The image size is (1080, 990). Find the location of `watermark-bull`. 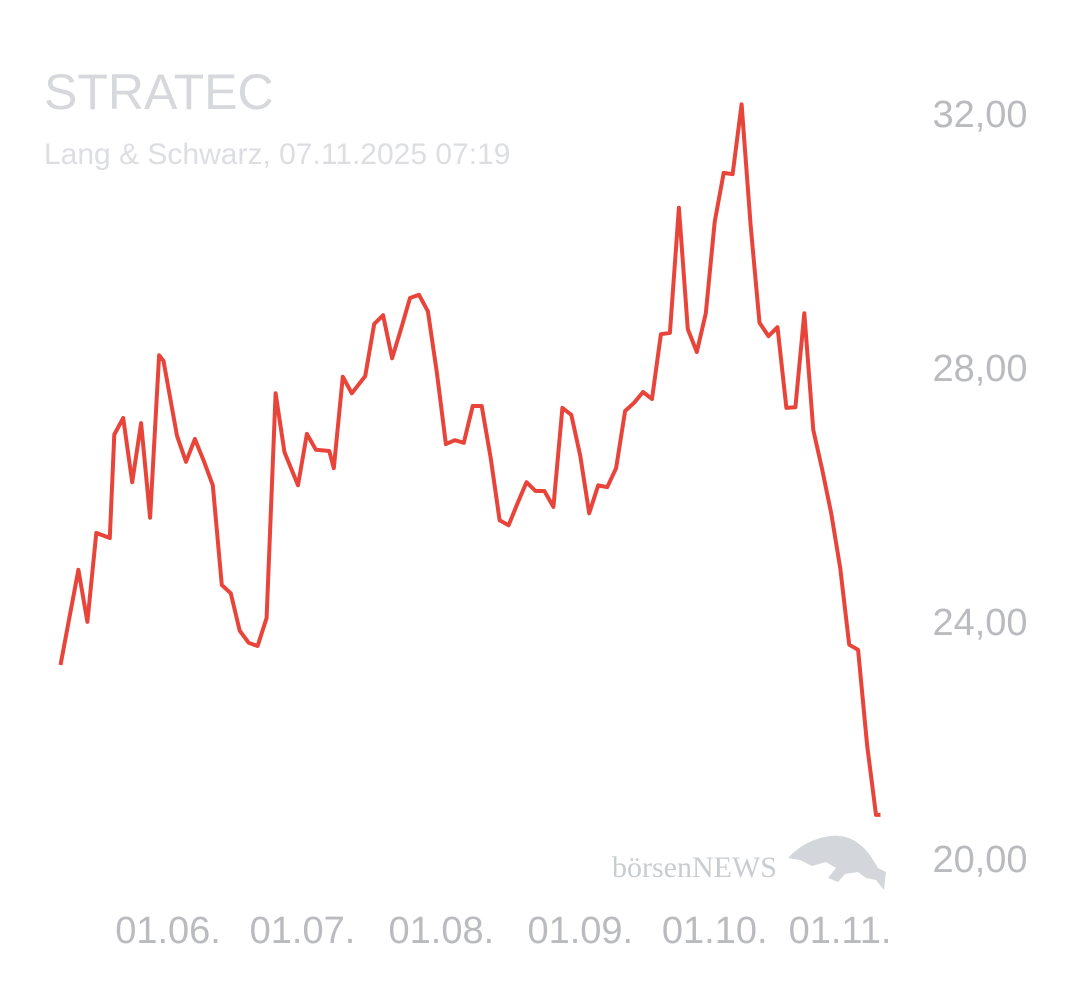

watermark-bull is located at coordinates (837, 862).